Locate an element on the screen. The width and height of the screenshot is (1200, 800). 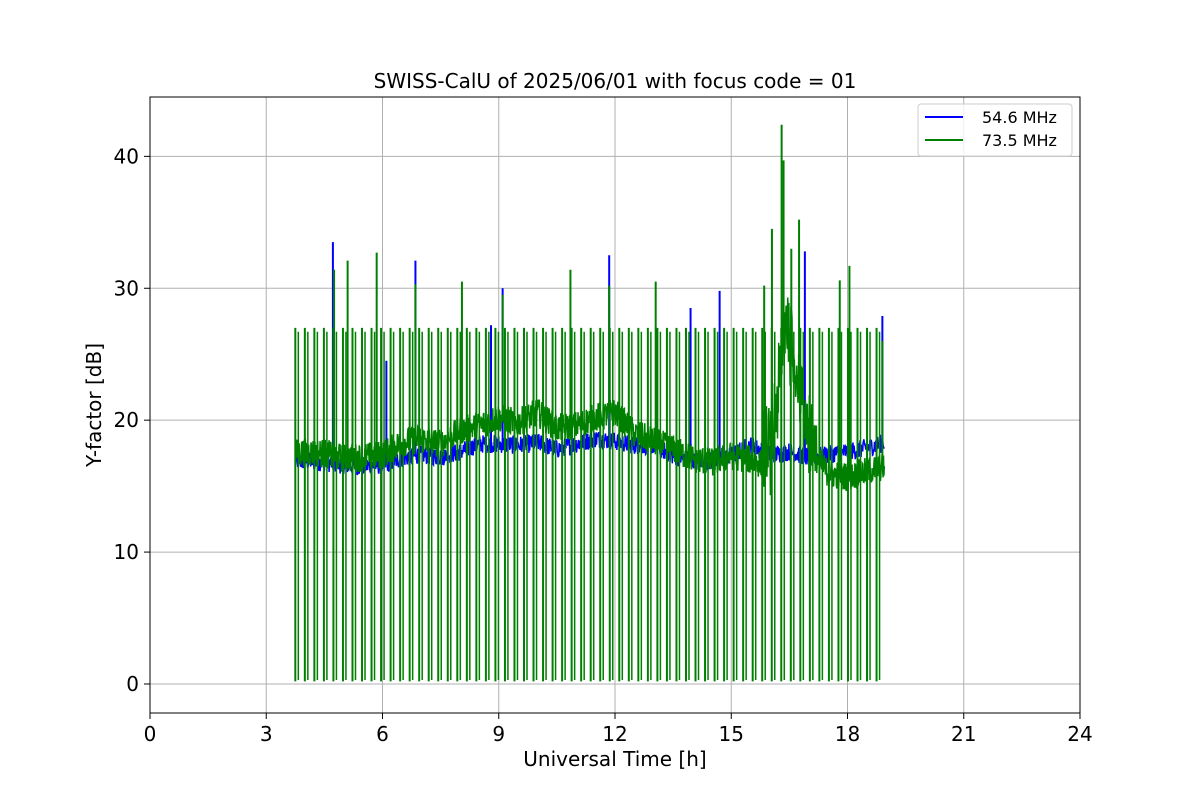
legend: 54.6 MHz 73.5 MHz is located at coordinates (995, 130).